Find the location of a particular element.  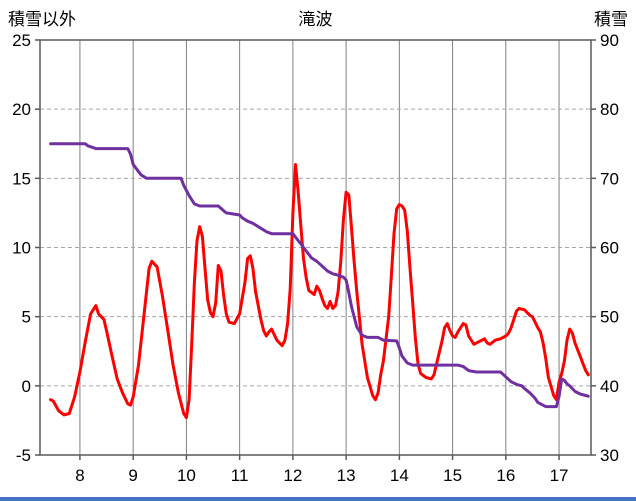

bottom-border is located at coordinates (318, 499).